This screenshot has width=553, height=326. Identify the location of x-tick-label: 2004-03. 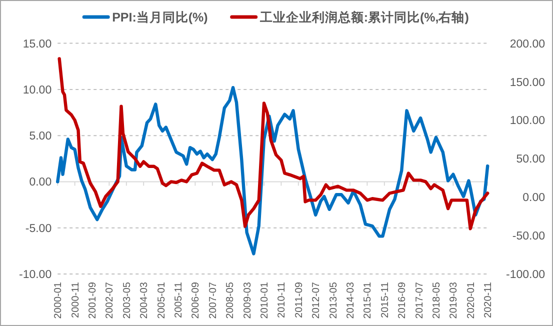
(144, 300).